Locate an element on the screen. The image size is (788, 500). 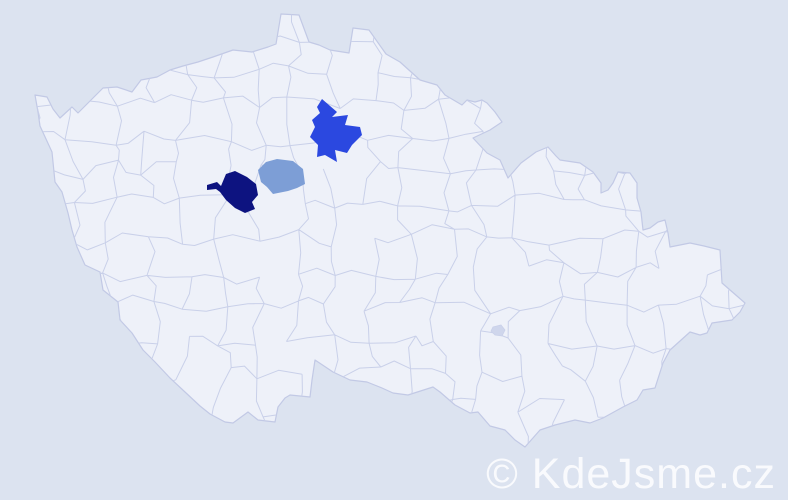
steel-blue-district is located at coordinates (281, 176).